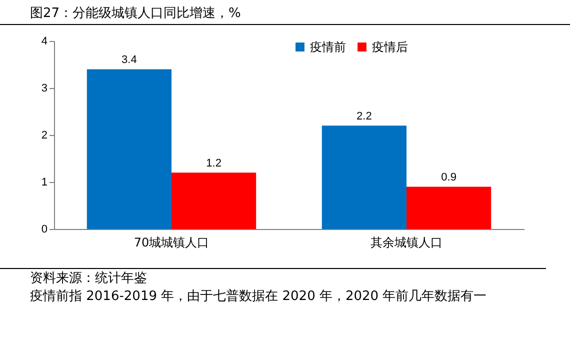 This screenshot has height=343, width=576. Describe the element at coordinates (328, 47) in the screenshot. I see `legend-label: 疫情前` at that location.